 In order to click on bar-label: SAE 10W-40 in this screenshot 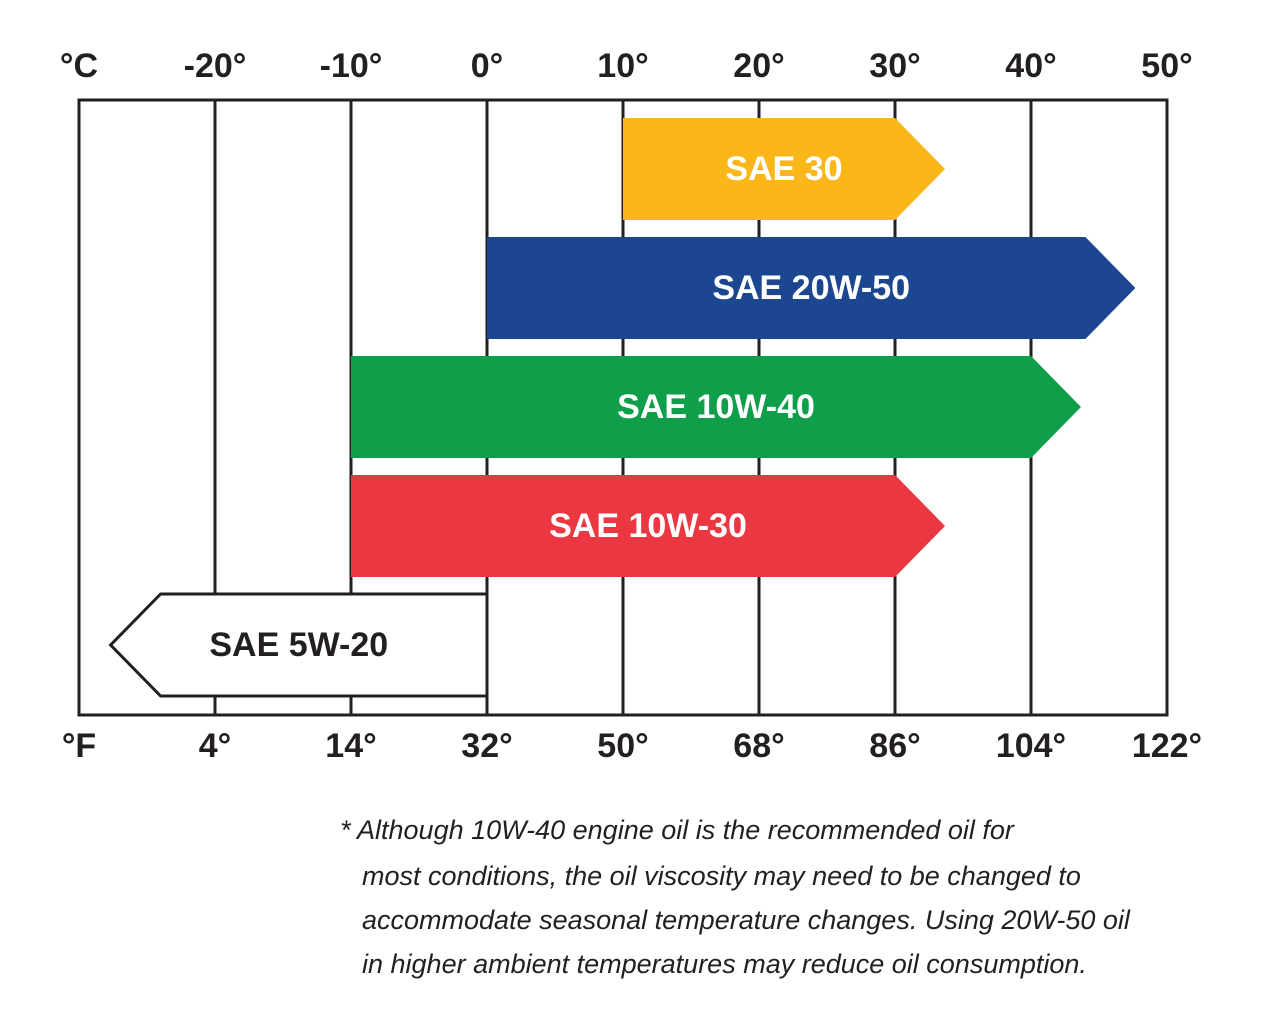, I will do `click(716, 407)`.